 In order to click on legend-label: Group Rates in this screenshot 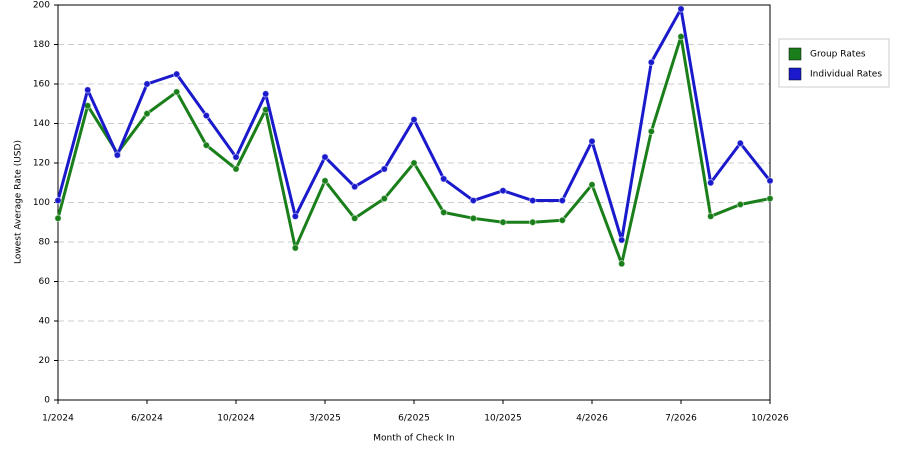, I will do `click(838, 55)`.